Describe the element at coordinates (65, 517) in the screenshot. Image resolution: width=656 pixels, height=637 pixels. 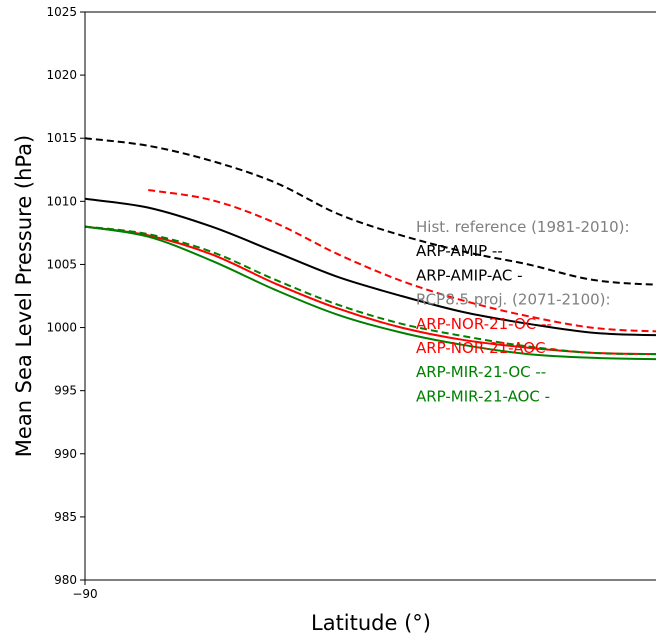
I see `y-tick-label: 985` at that location.